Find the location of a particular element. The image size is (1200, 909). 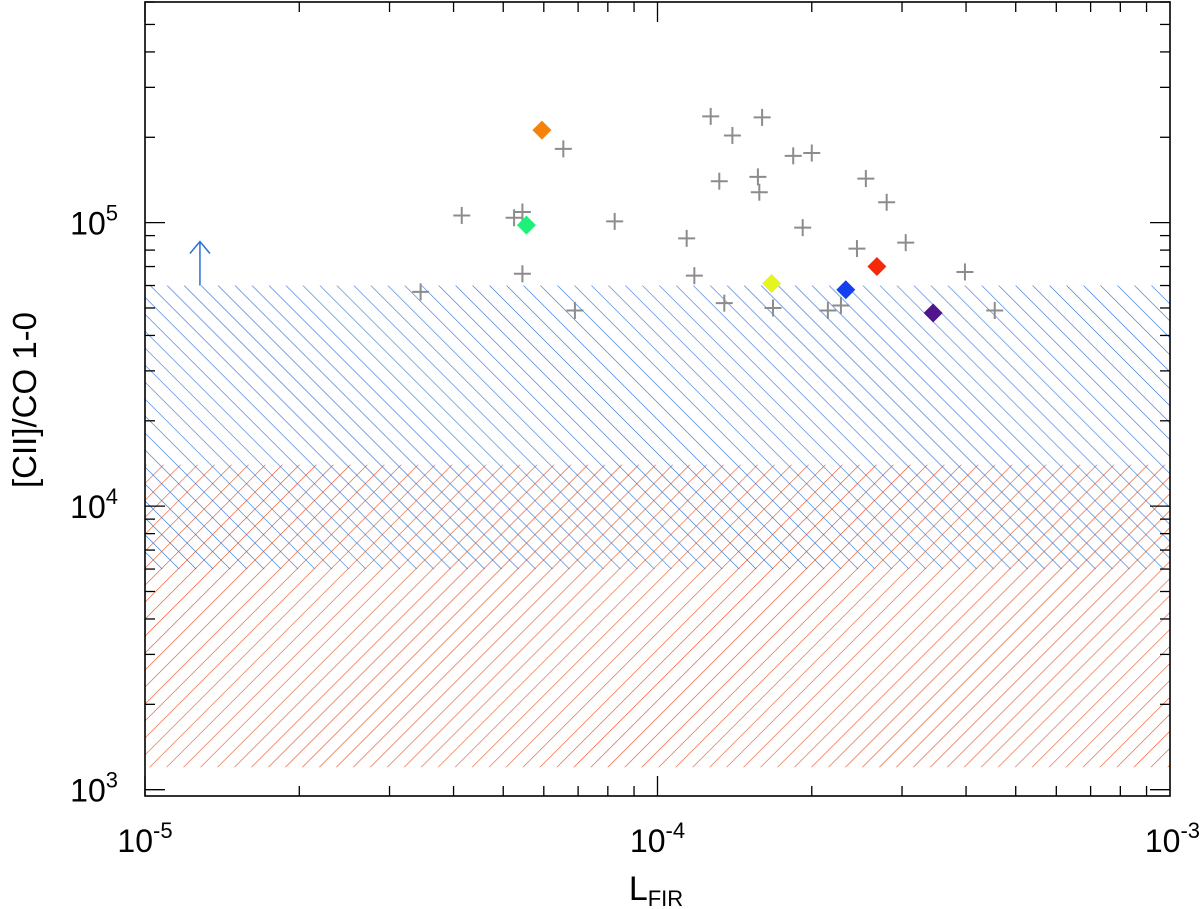

y-tick-label: 10⁴ is located at coordinates (94, 504).